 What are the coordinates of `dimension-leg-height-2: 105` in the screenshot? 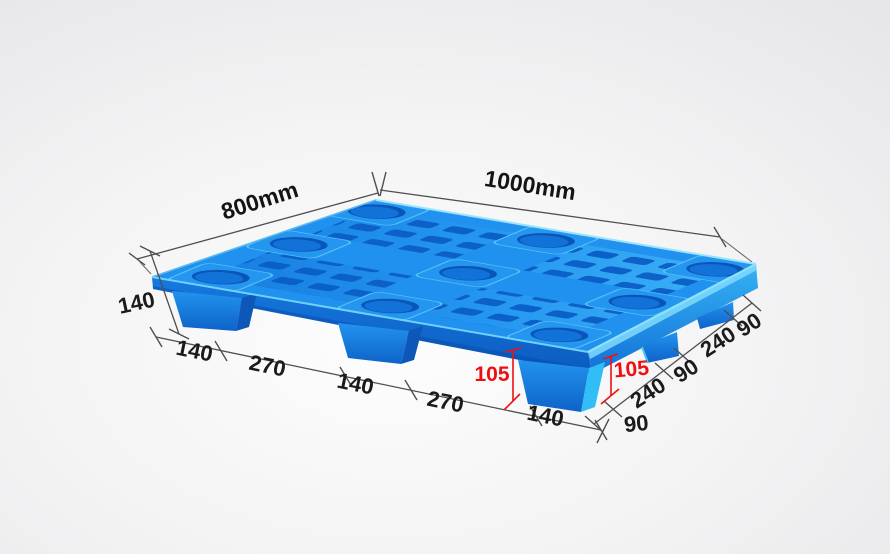 It's located at (625, 379).